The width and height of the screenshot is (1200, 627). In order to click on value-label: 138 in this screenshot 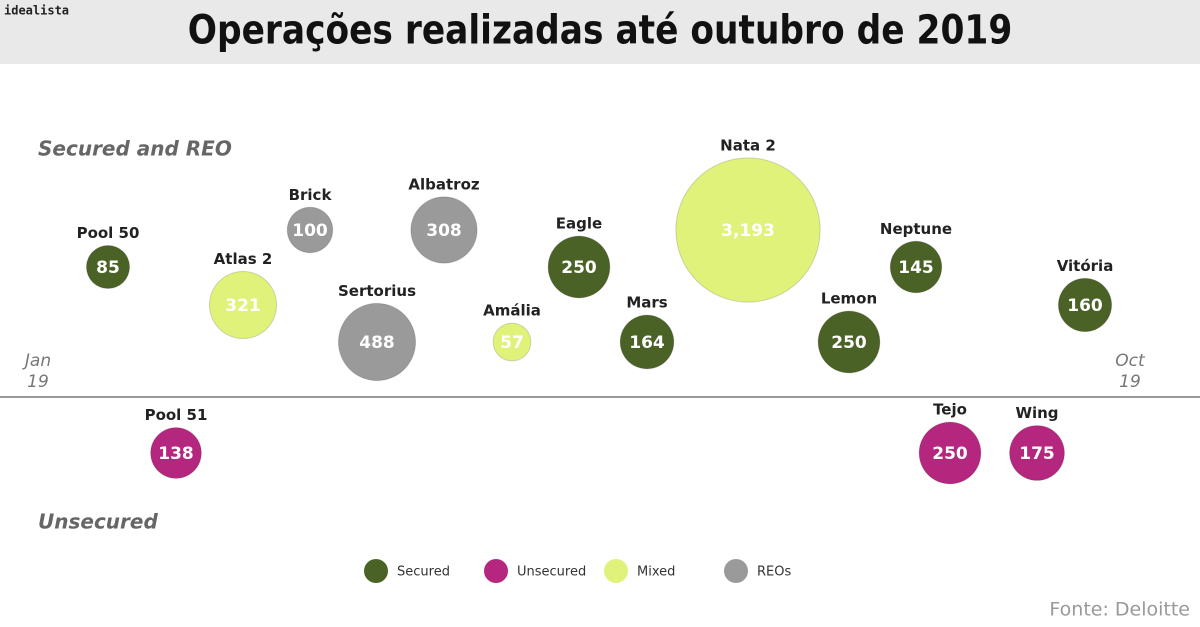, I will do `click(176, 454)`.